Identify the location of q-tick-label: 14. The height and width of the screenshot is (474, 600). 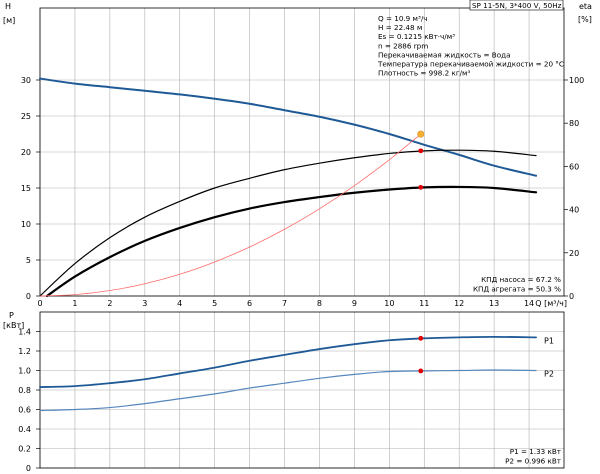
(529, 303).